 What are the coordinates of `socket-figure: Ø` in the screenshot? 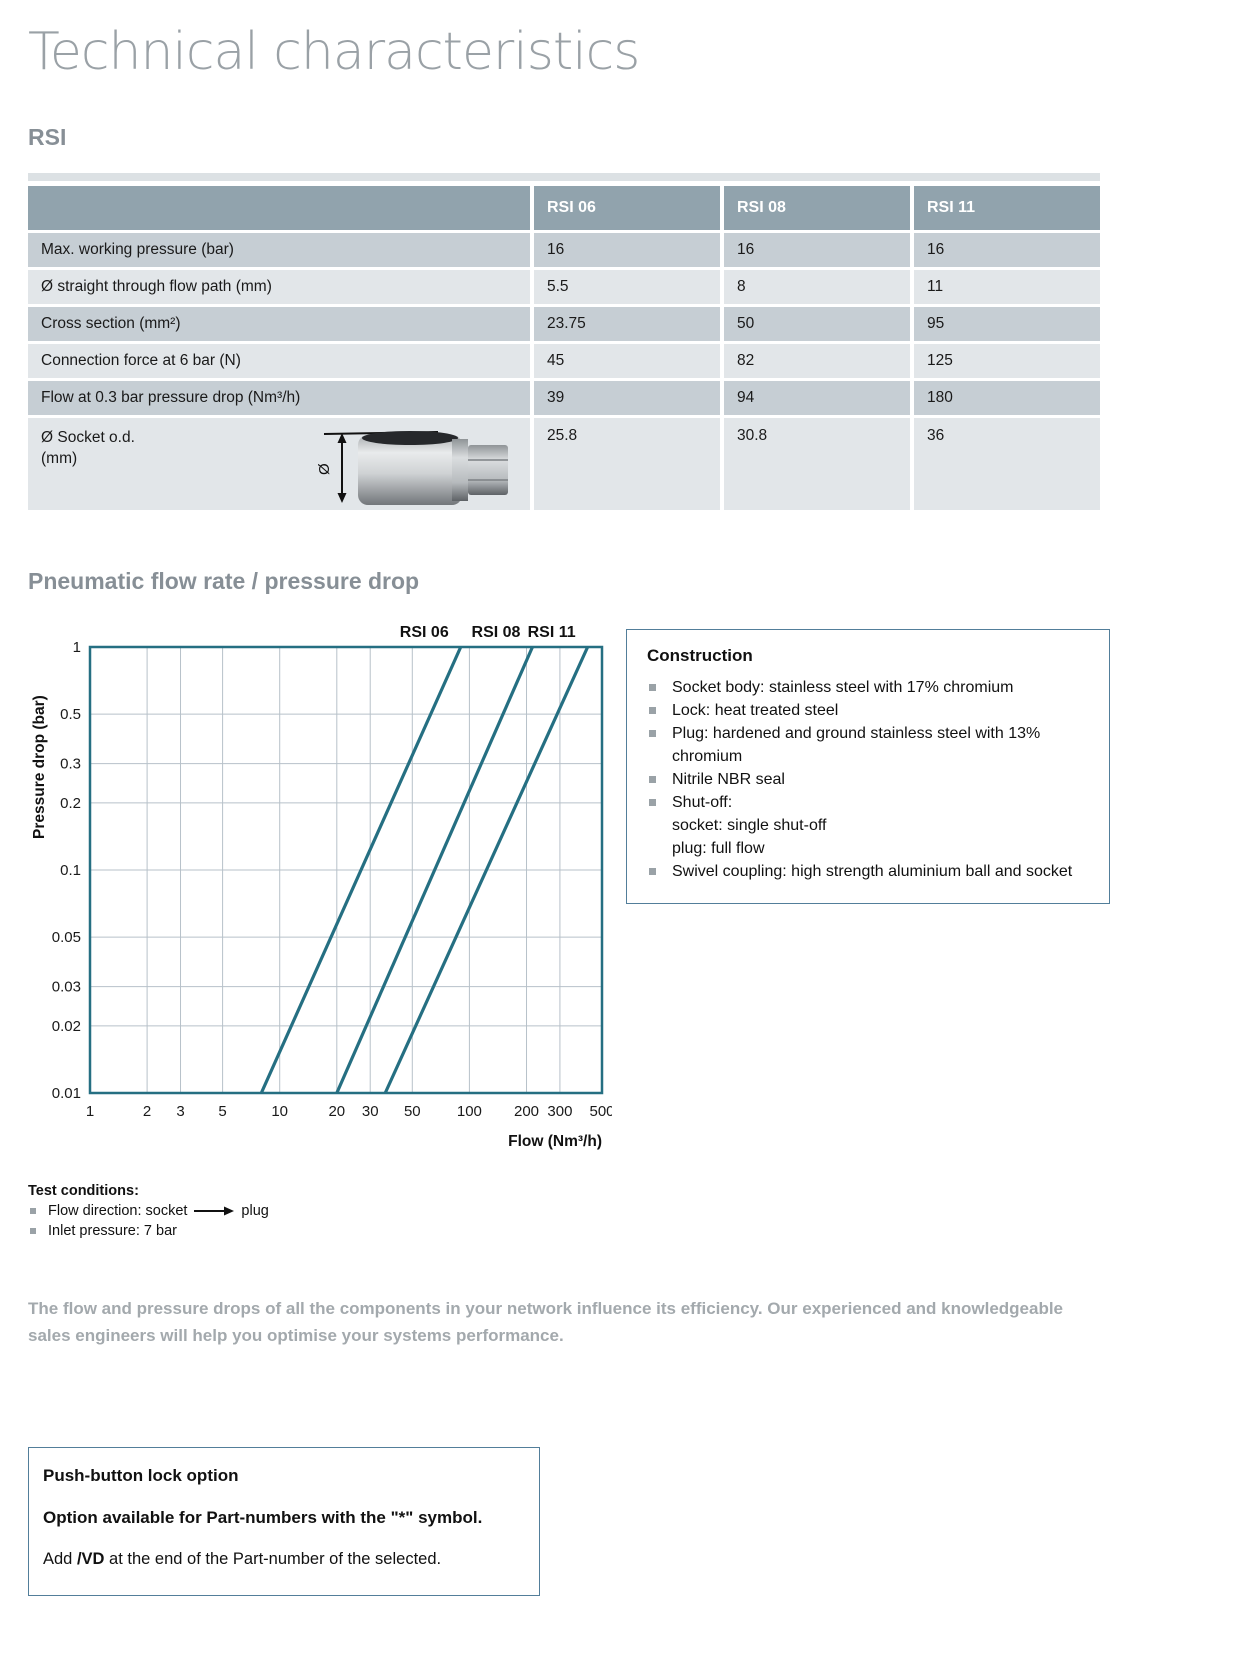 It's located at (416, 467).